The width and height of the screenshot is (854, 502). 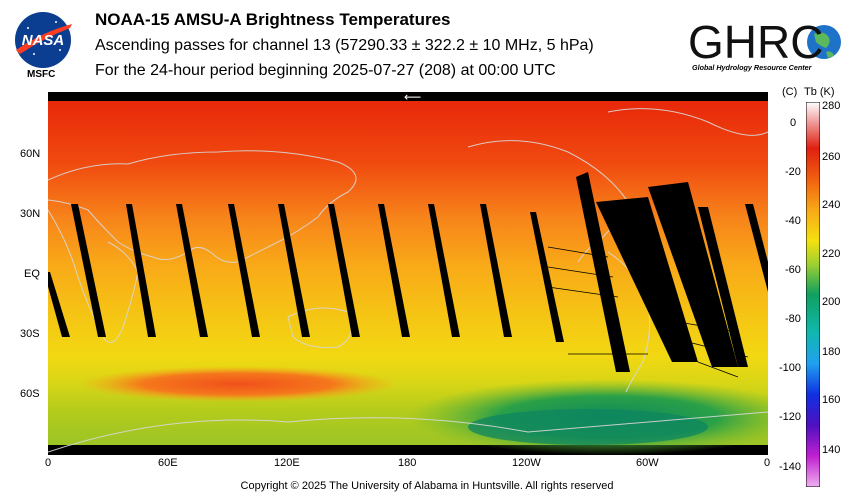 I want to click on nasa-logo-text: NASA, so click(x=43, y=40).